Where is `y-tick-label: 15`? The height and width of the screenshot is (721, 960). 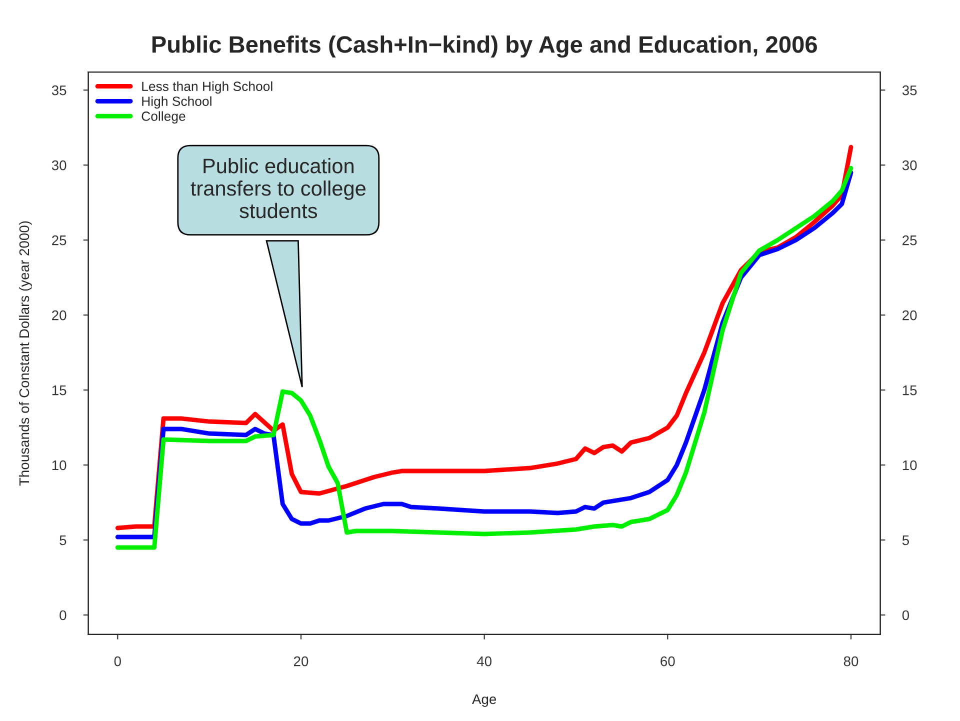 y-tick-label: 15 is located at coordinates (59, 391).